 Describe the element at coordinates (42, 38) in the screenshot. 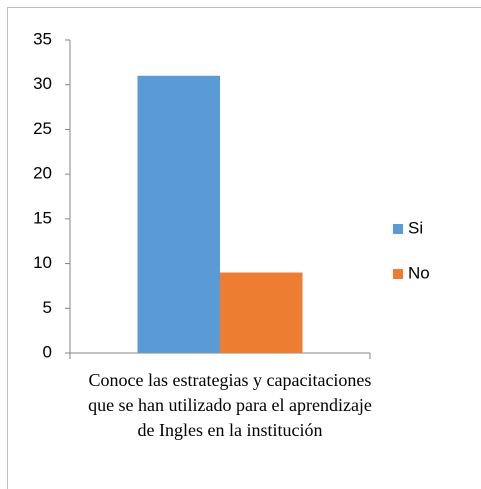

I see `y-tick-label: 35` at that location.